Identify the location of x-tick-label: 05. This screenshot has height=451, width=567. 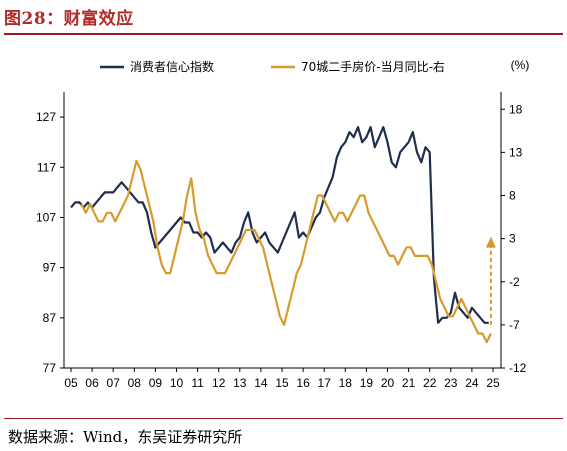
(71, 383).